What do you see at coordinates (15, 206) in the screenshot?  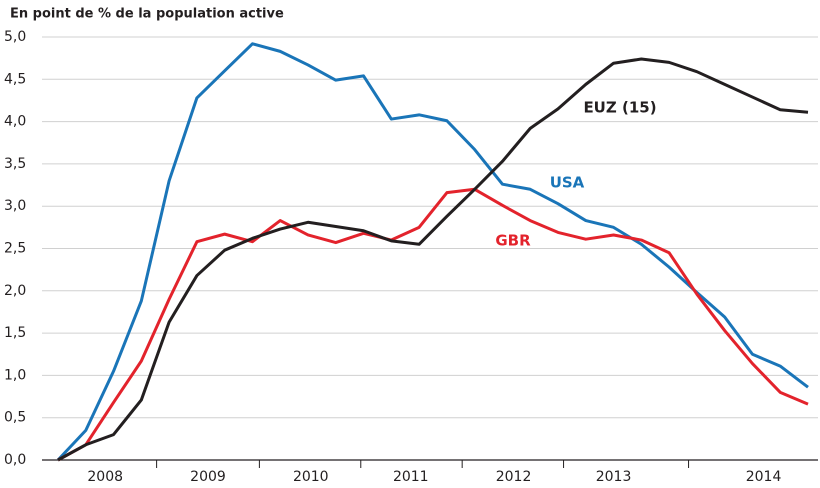 I see `y-tick-label: 3,0` at bounding box center [15, 206].